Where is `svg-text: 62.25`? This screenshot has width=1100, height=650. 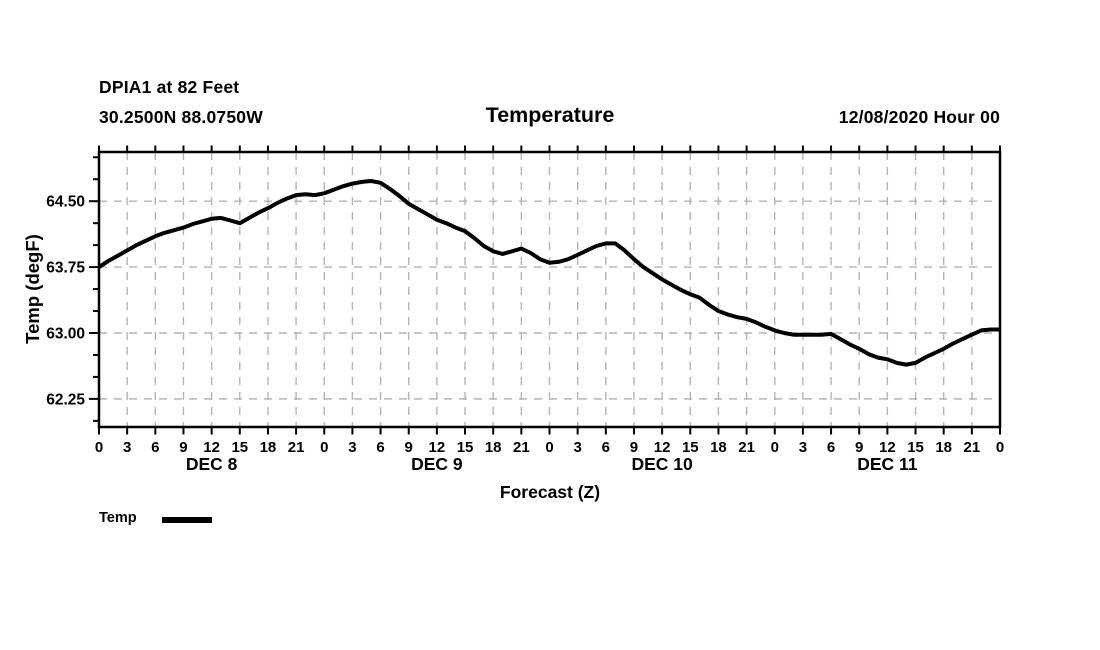 svg-text: 62.25 is located at coordinates (65, 399).